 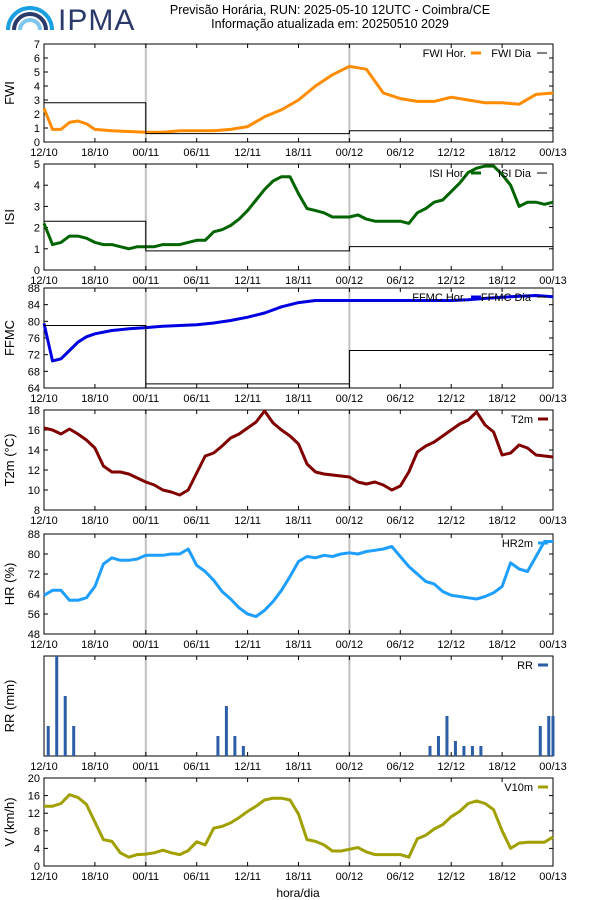 I want to click on series-steps-ffmc-dia, so click(x=298, y=355).